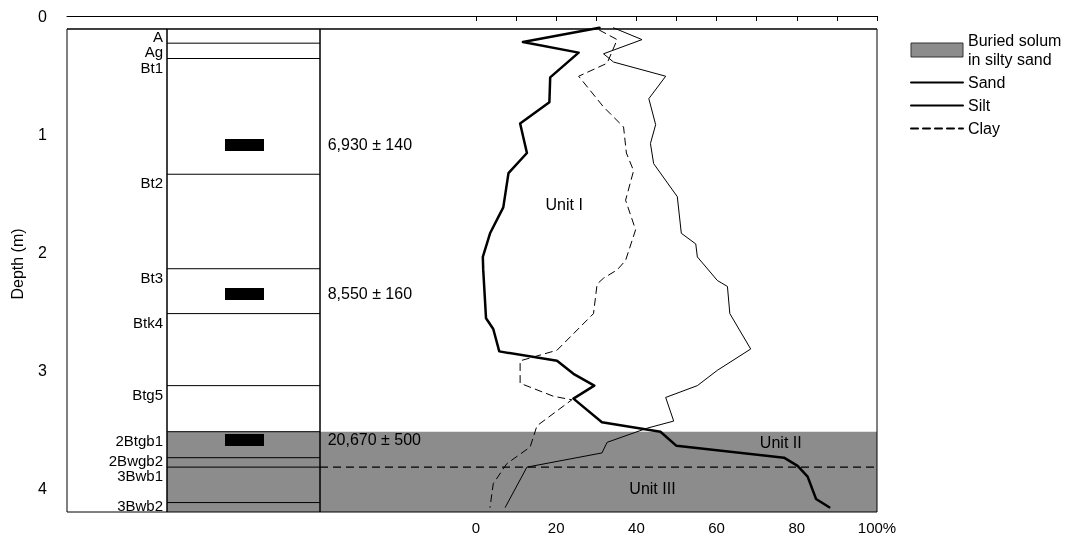 The image size is (1081, 542). What do you see at coordinates (140, 505) in the screenshot?
I see `ref-line-label: 3Bwb2` at bounding box center [140, 505].